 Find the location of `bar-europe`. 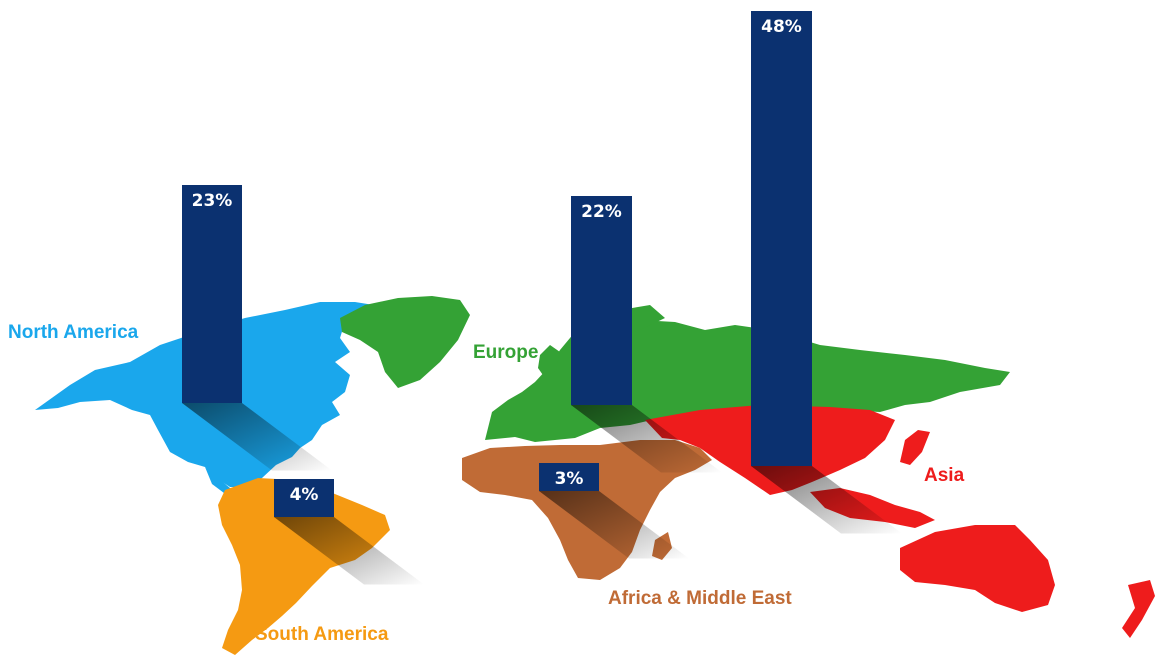

bar-europe is located at coordinates (601, 300).